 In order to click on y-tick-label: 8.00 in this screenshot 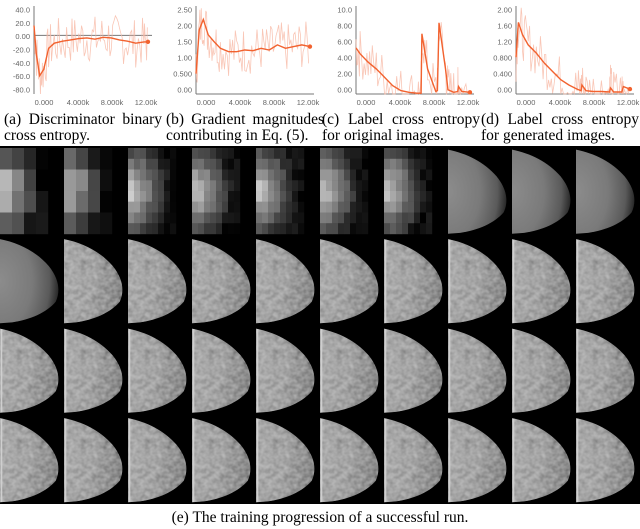, I will do `click(344, 26)`.